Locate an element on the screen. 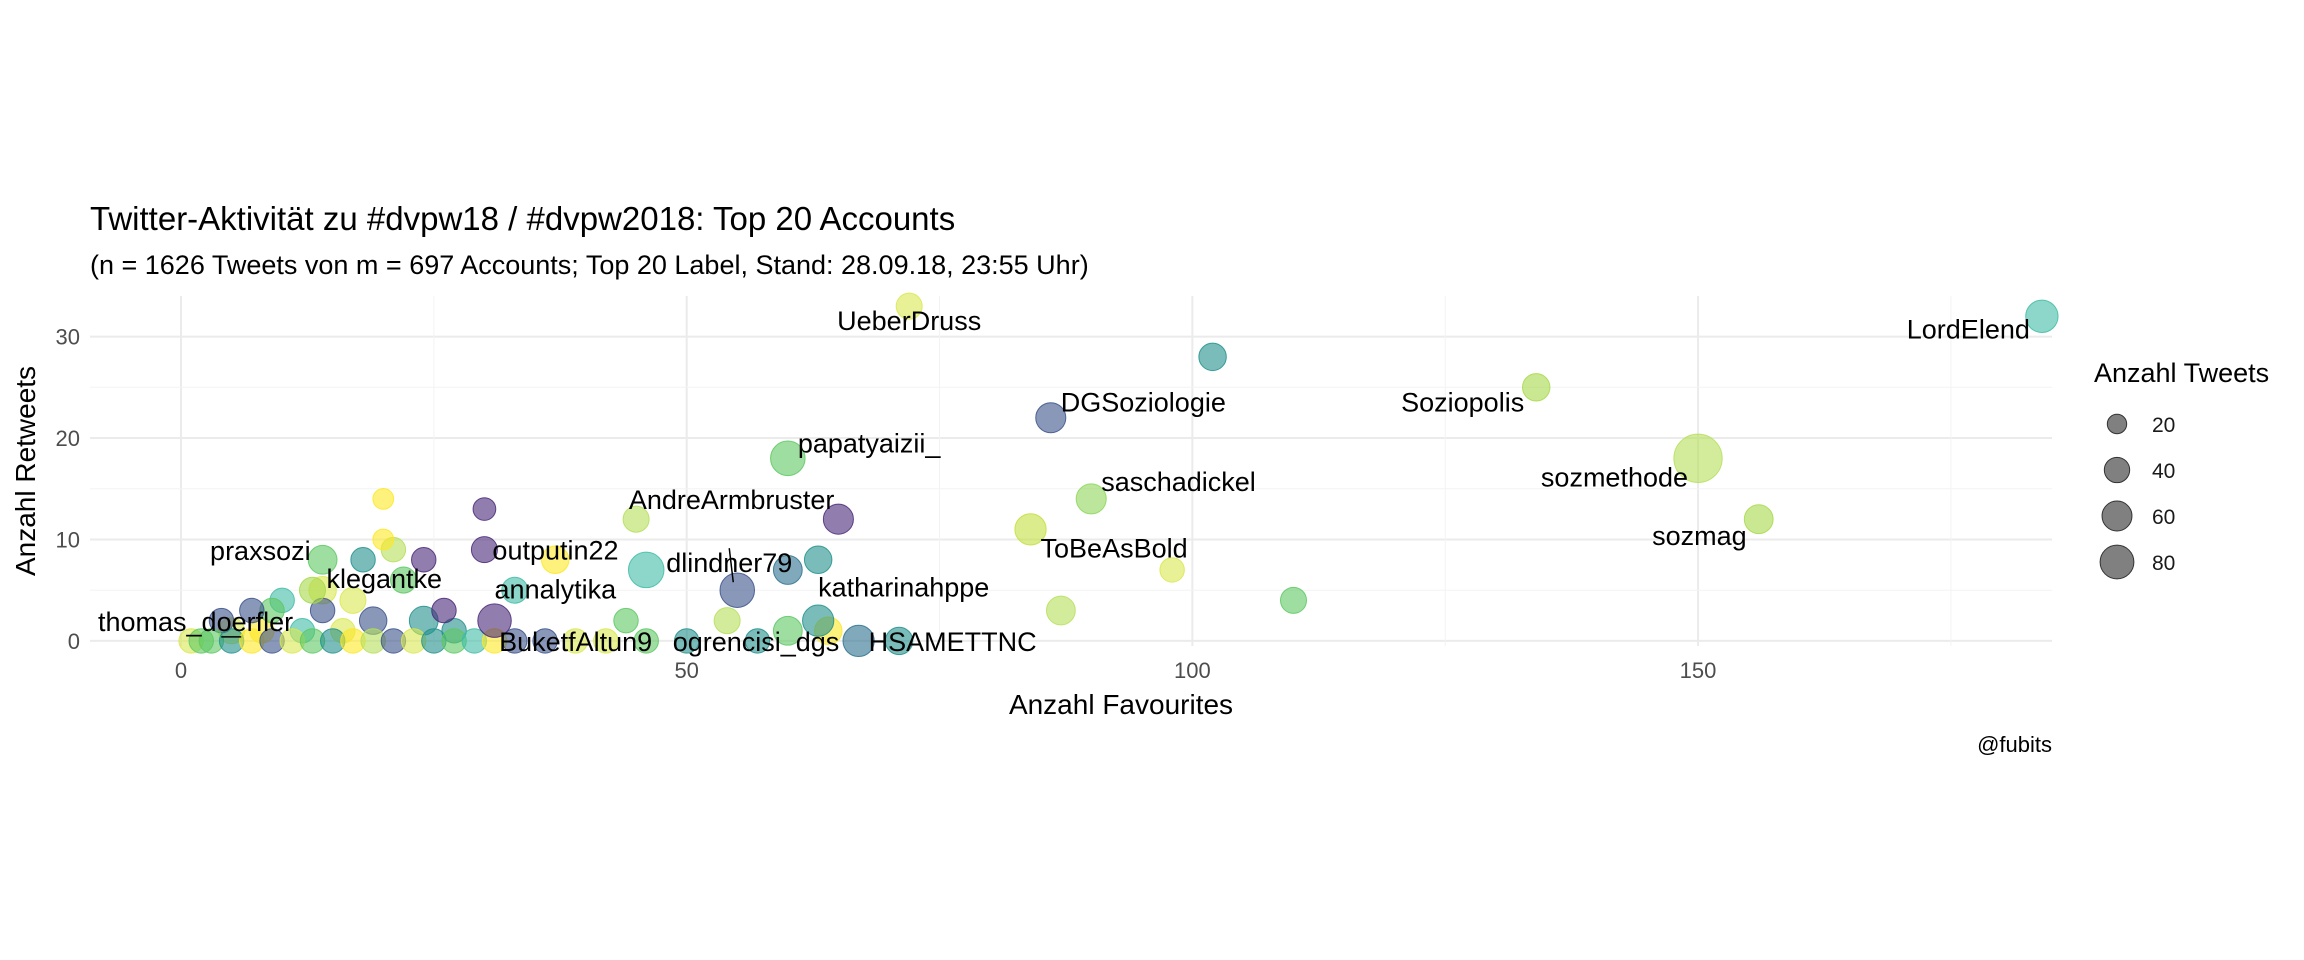 The width and height of the screenshot is (2304, 960). point-label: saschadickel is located at coordinates (1178, 482).